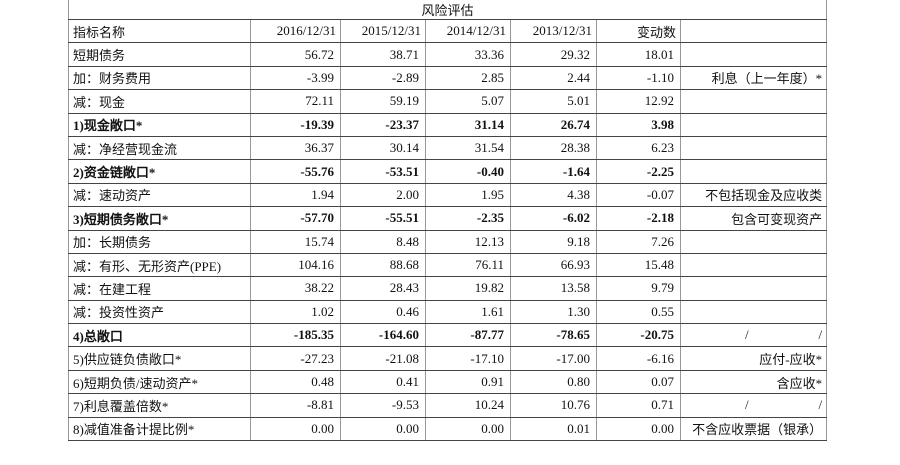  Describe the element at coordinates (468, 335) in the screenshot. I see `value-cell: -87.77` at that location.